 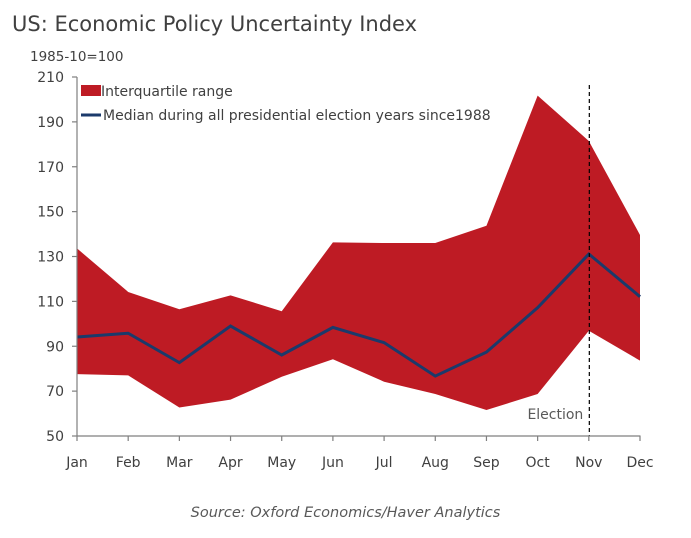 What do you see at coordinates (91, 90) in the screenshot?
I see `legend-swatch-interquartile` at bounding box center [91, 90].